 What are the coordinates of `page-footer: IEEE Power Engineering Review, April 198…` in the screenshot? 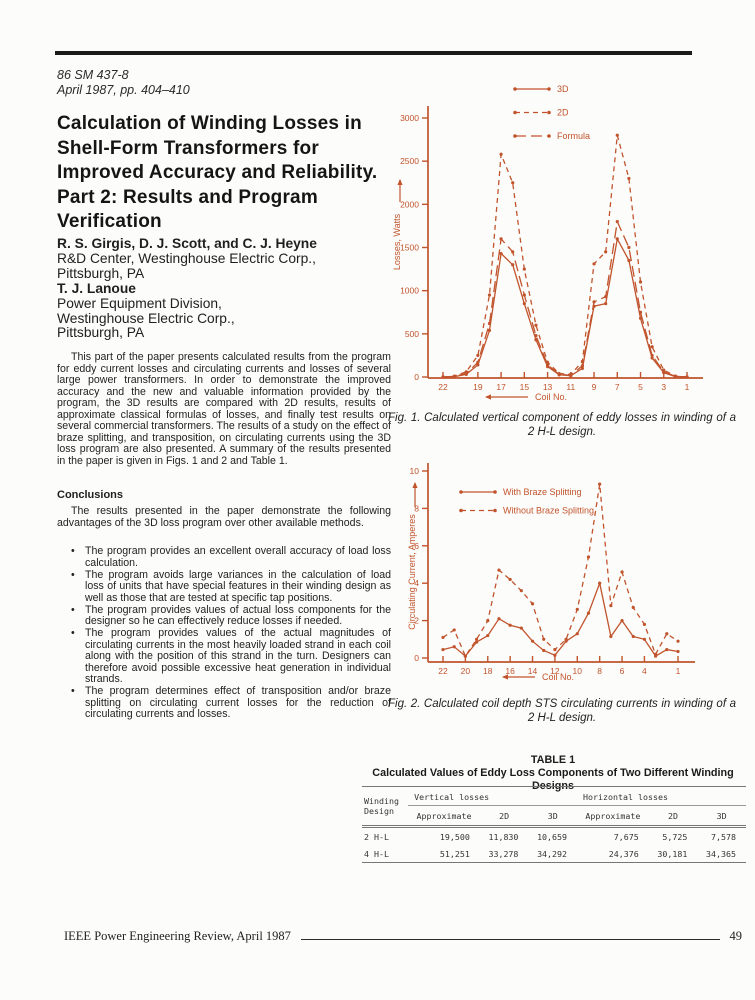 It's located at (403, 936).